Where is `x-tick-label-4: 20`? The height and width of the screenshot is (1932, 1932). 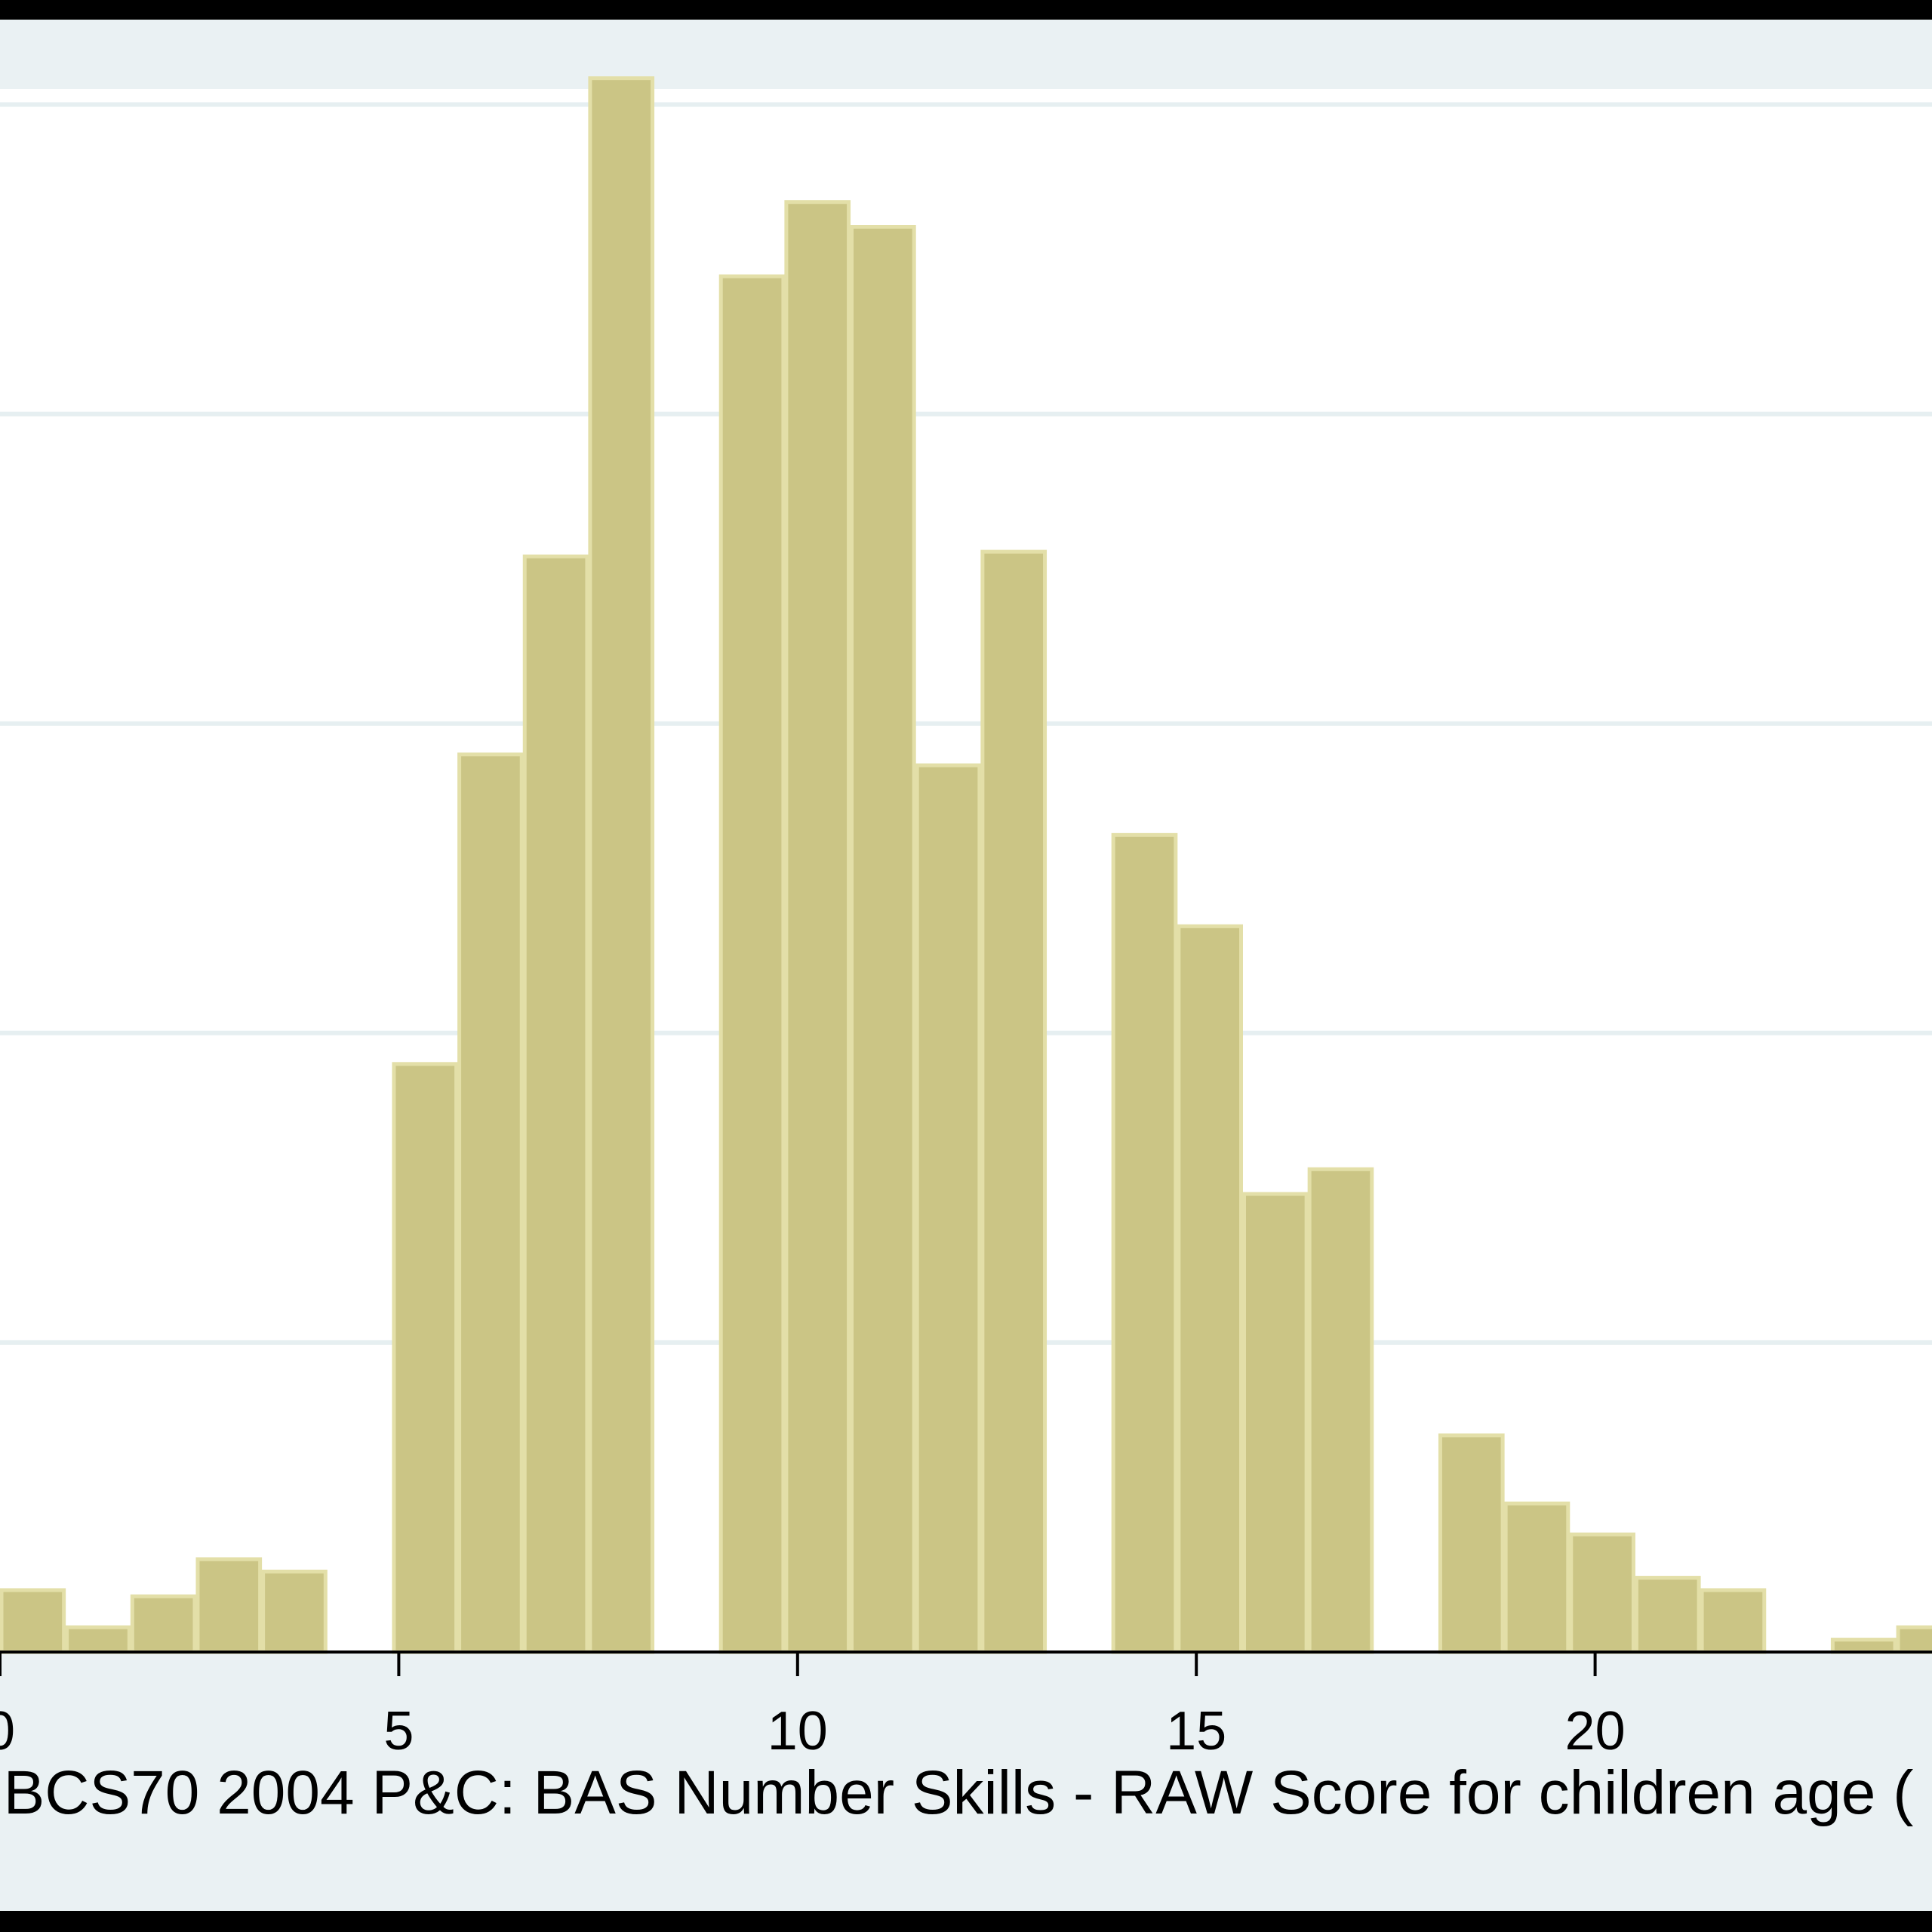 x-tick-label-4: 20 is located at coordinates (1595, 1731).